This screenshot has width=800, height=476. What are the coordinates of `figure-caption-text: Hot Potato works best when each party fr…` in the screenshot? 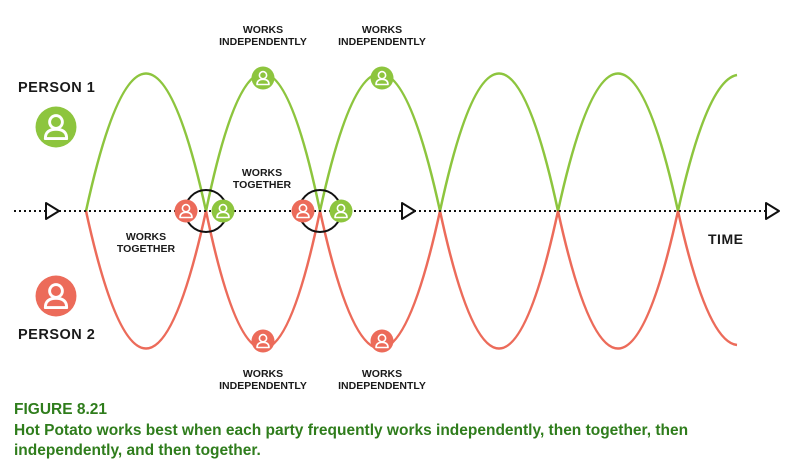 It's located at (351, 440).